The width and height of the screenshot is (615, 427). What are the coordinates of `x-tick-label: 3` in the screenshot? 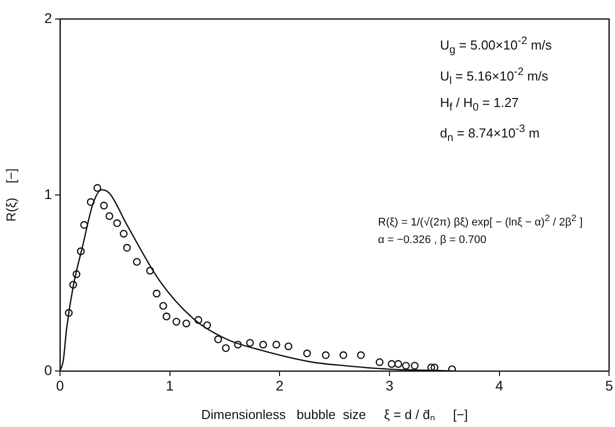 It's located at (390, 385).